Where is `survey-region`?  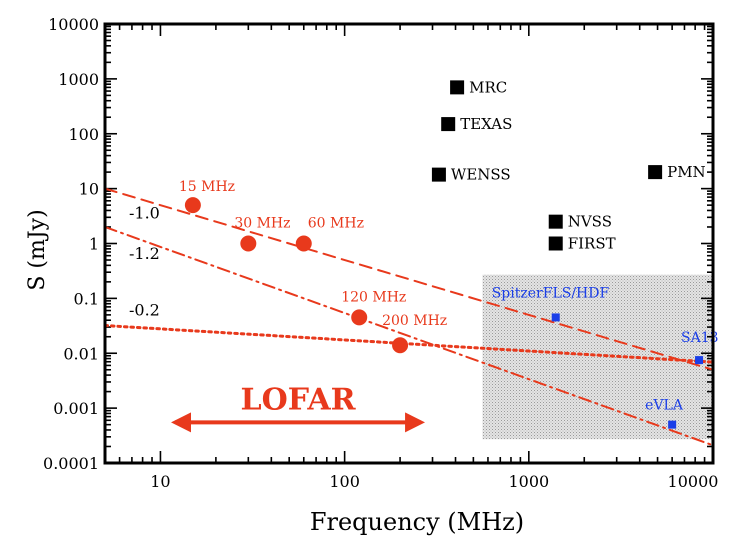 survey-region is located at coordinates (597, 357).